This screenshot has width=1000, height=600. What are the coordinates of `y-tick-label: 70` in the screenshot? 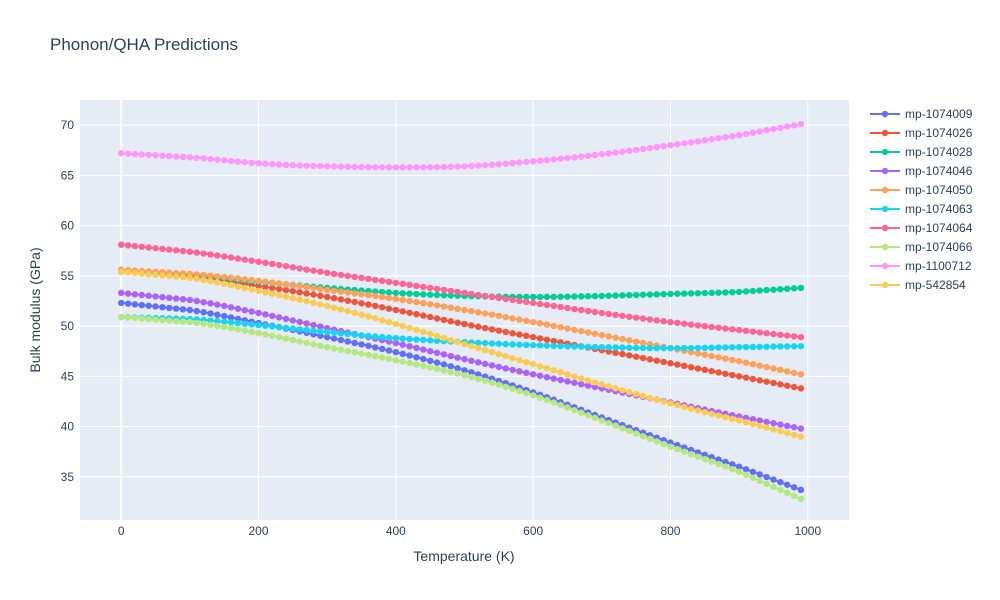 It's located at (68, 125).